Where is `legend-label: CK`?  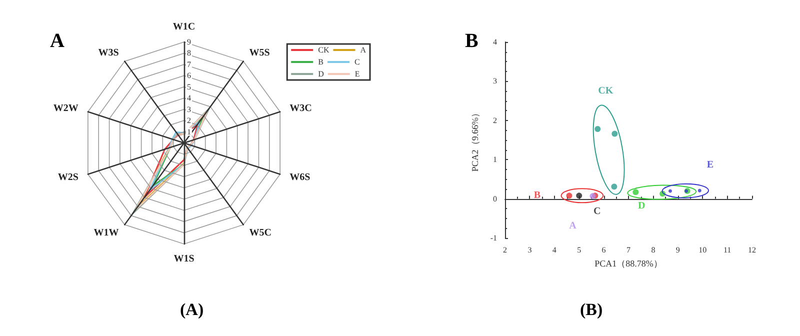 legend-label: CK is located at coordinates (324, 50).